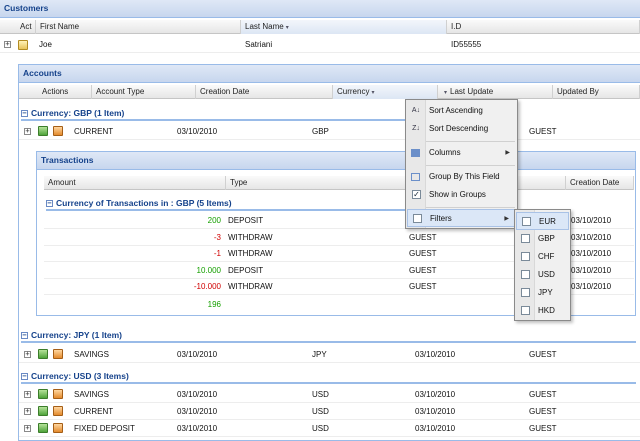 Image resolution: width=640 pixels, height=441 pixels. What do you see at coordinates (339, 221) in the screenshot?
I see `tx-row: 200 DEPOSIT 03/10/2010` at bounding box center [339, 221].